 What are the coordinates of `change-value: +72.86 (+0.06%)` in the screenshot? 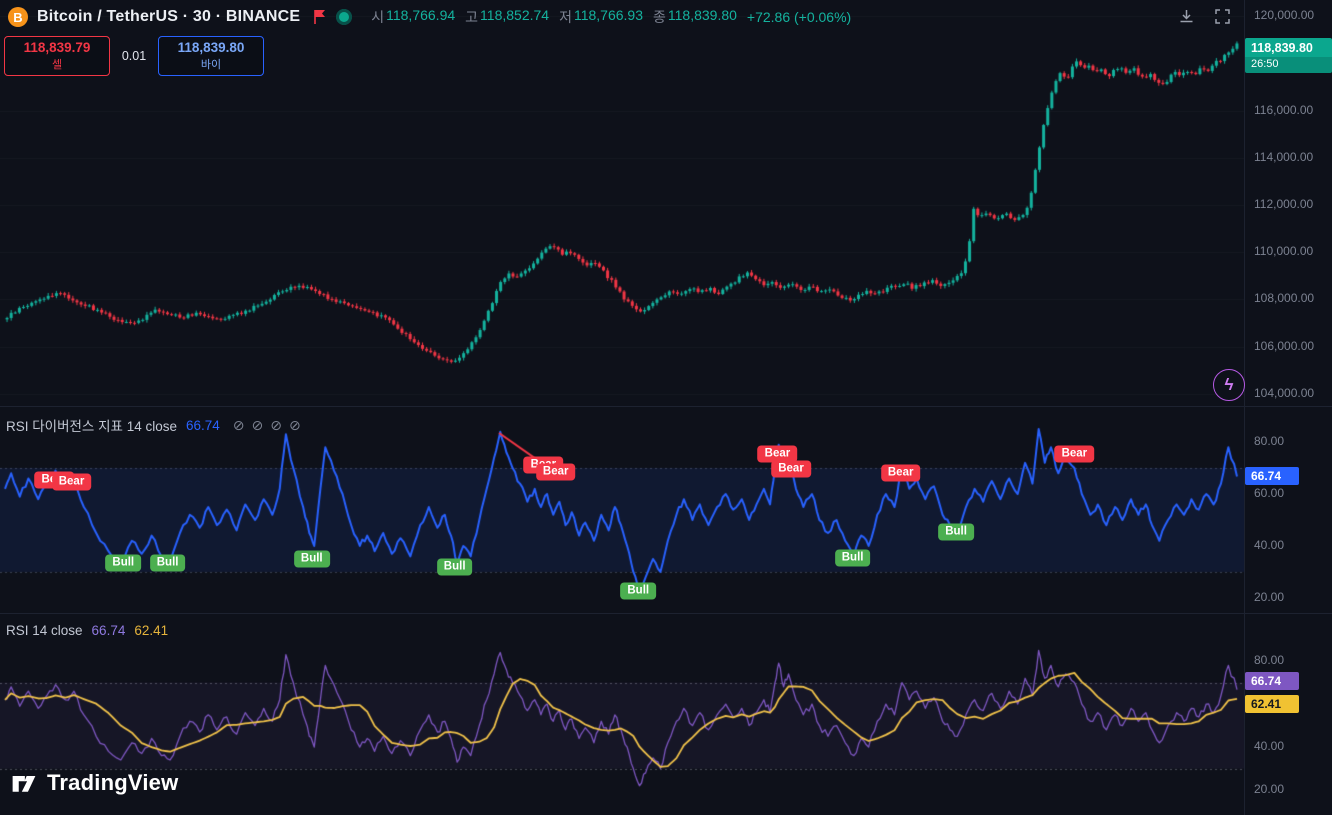 It's located at (799, 17).